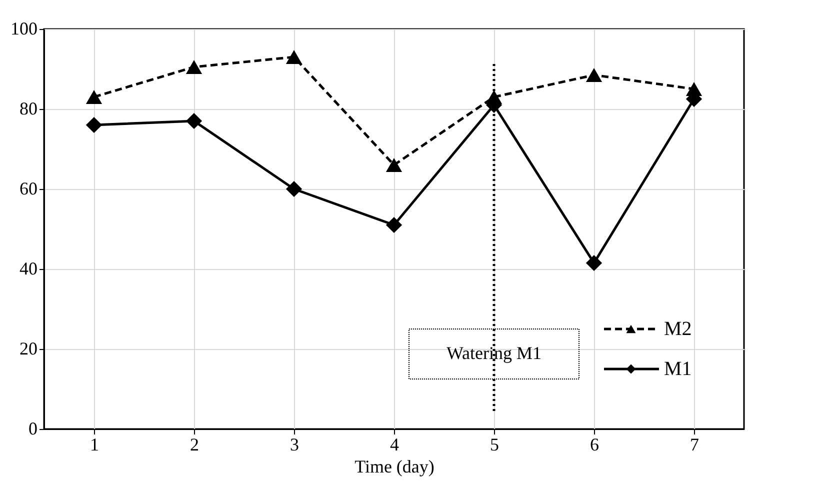 Image resolution: width=814 pixels, height=502 pixels. I want to click on x-tick-label: 4, so click(394, 444).